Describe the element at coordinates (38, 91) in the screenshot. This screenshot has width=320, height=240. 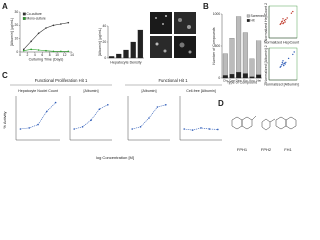
I see `chart-title: Hepatocyte Nuclei Count` at that location.